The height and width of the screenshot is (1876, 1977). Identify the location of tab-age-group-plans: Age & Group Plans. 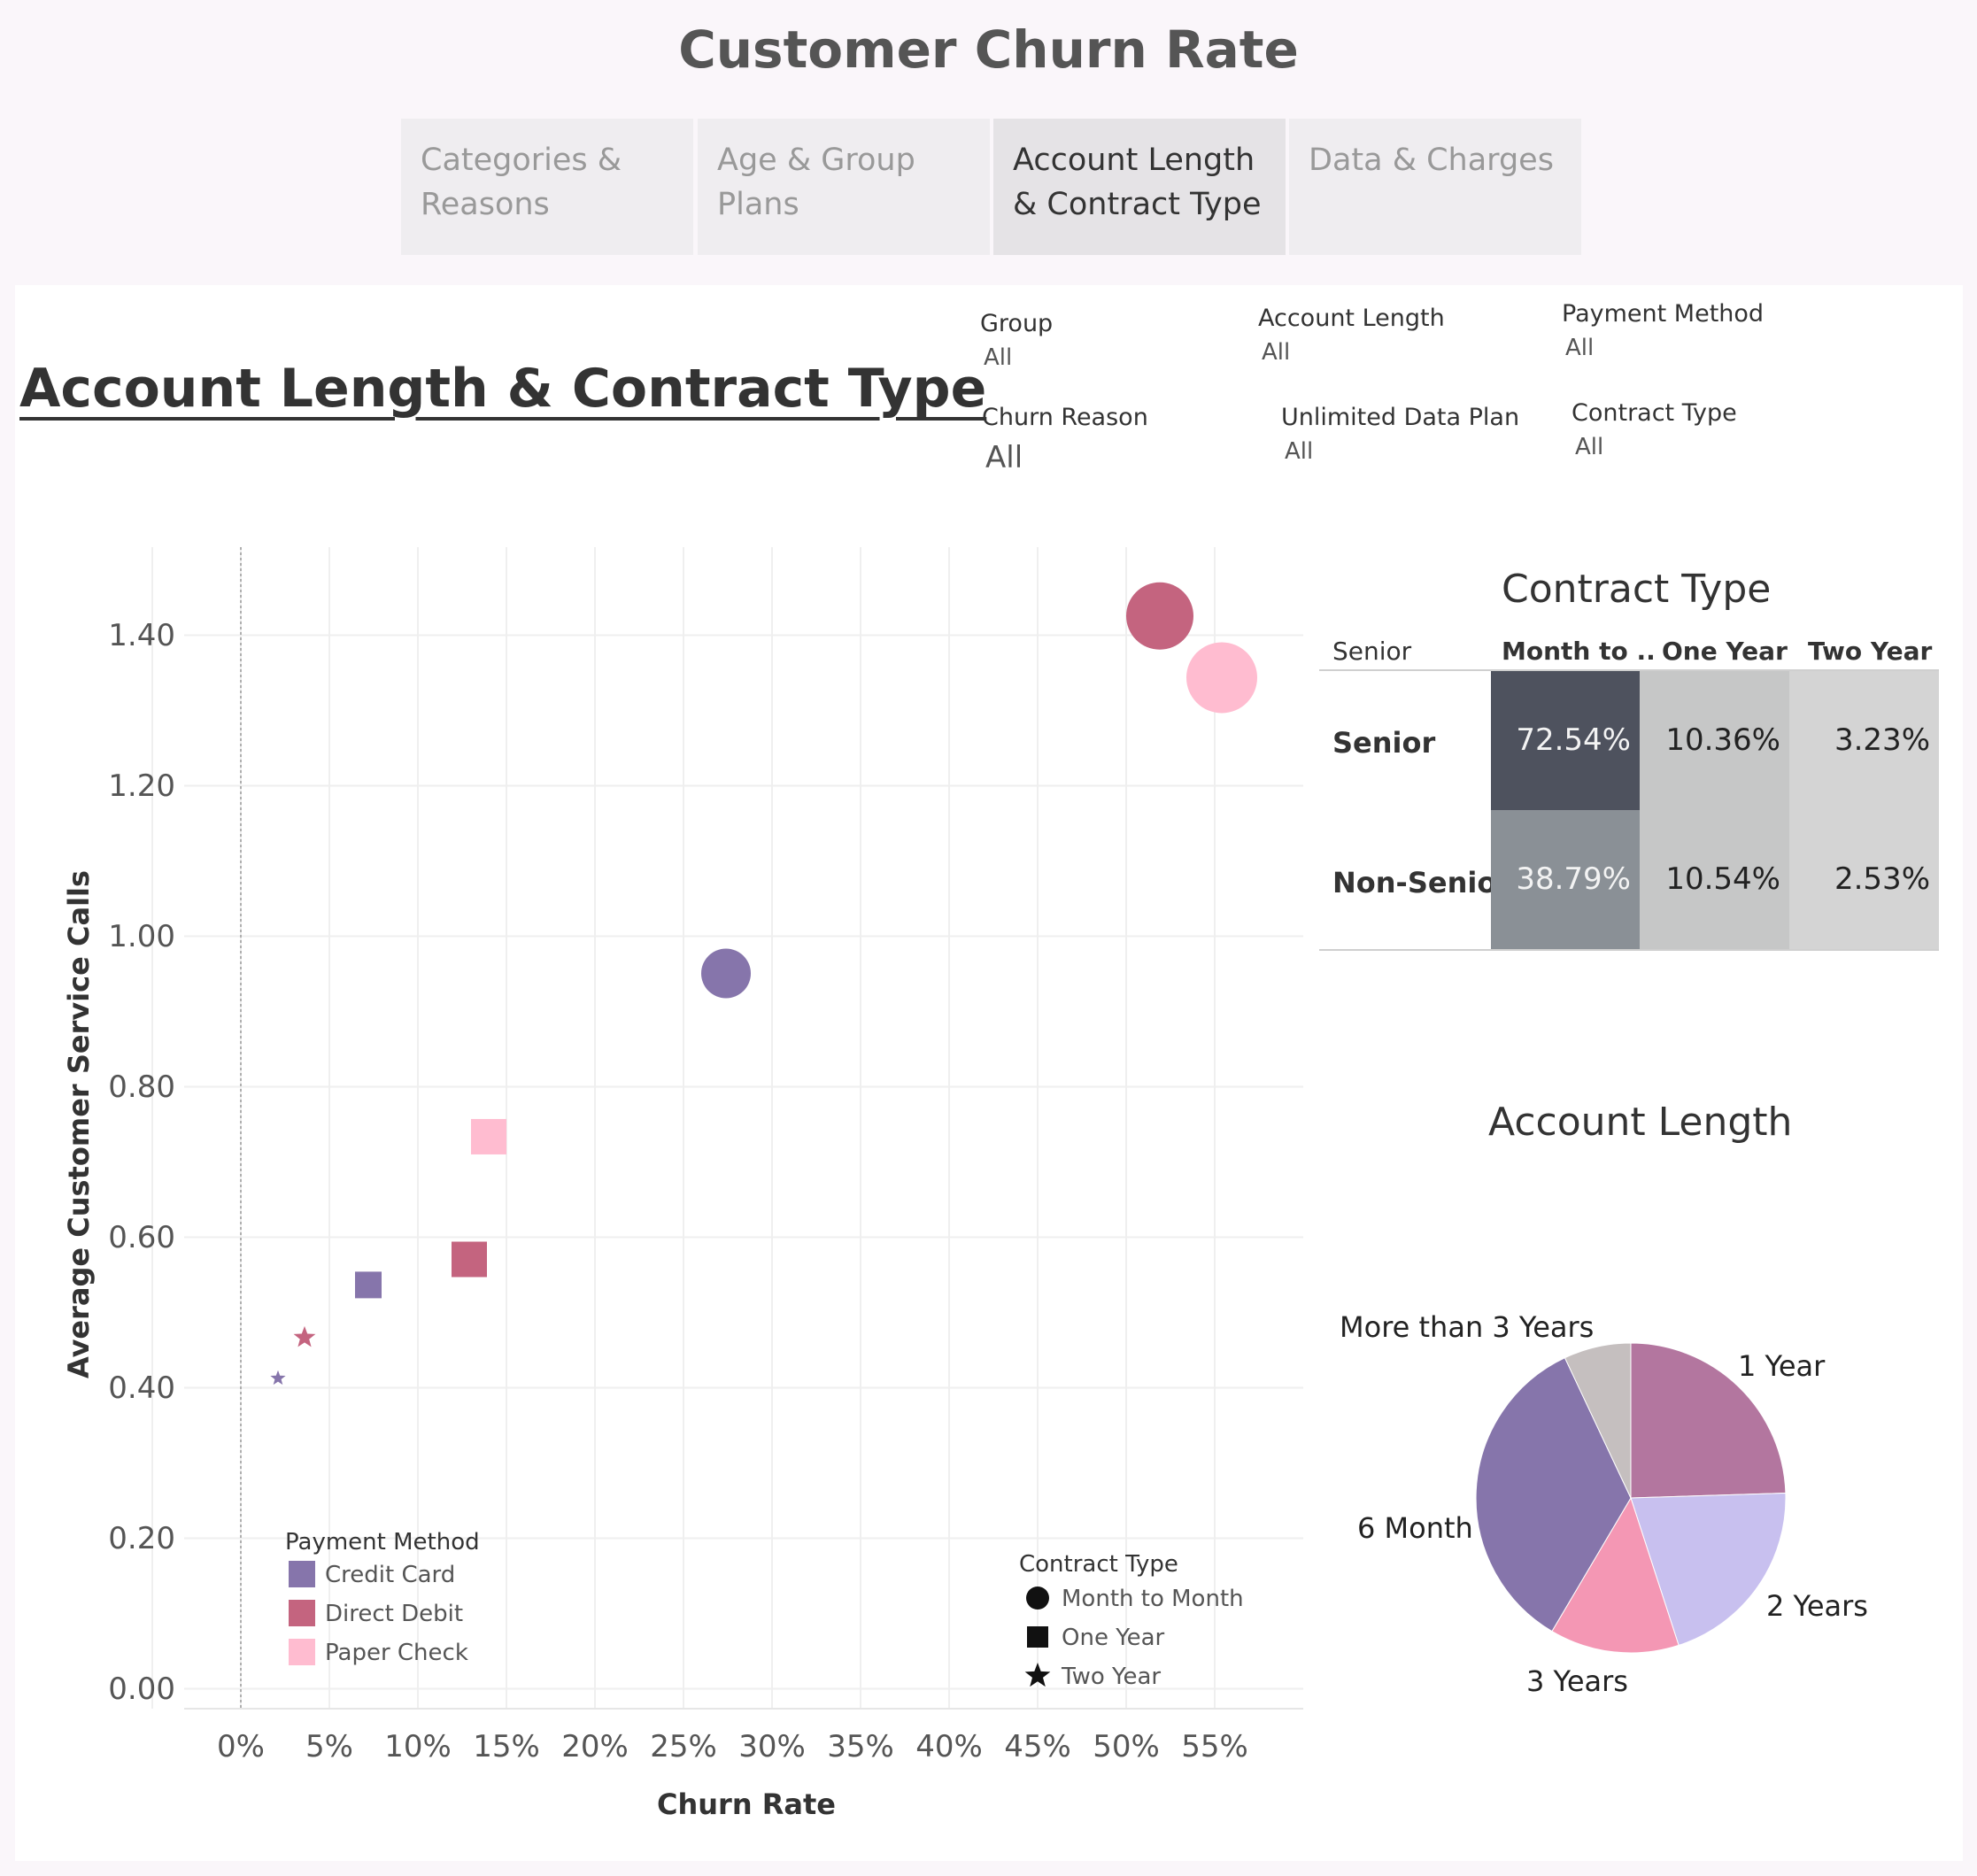
(844, 187).